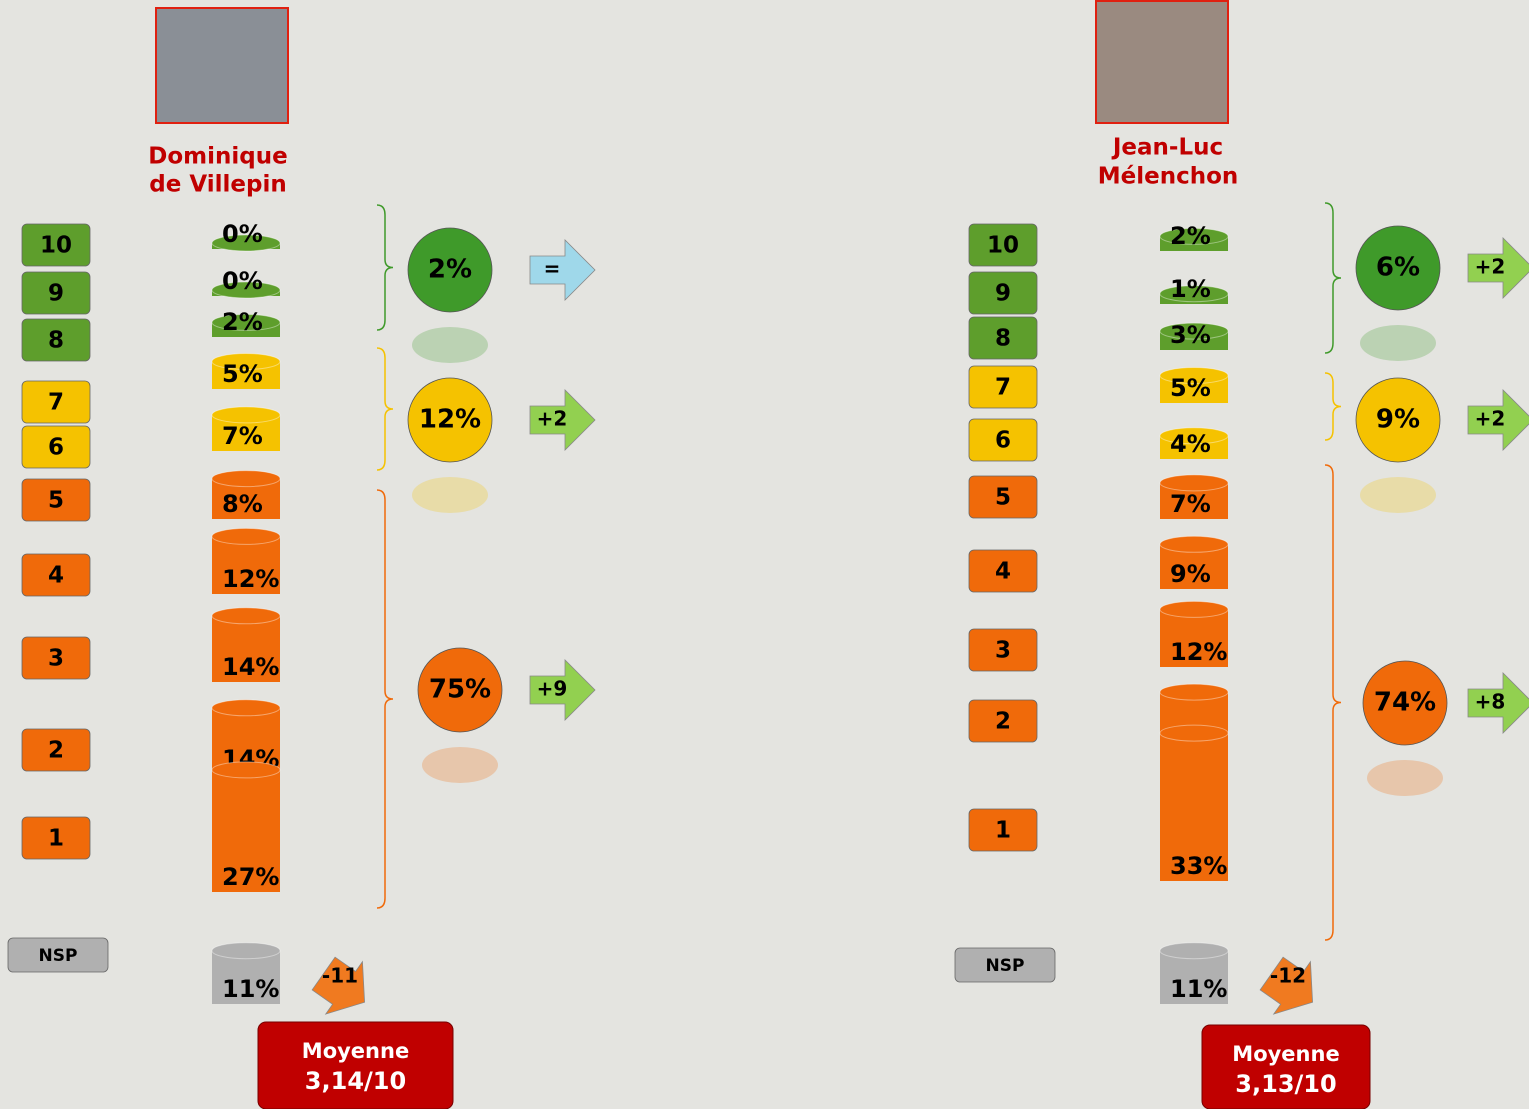 This screenshot has width=1529, height=1109. What do you see at coordinates (250, 877) in the screenshot?
I see `value-label: 27%` at bounding box center [250, 877].